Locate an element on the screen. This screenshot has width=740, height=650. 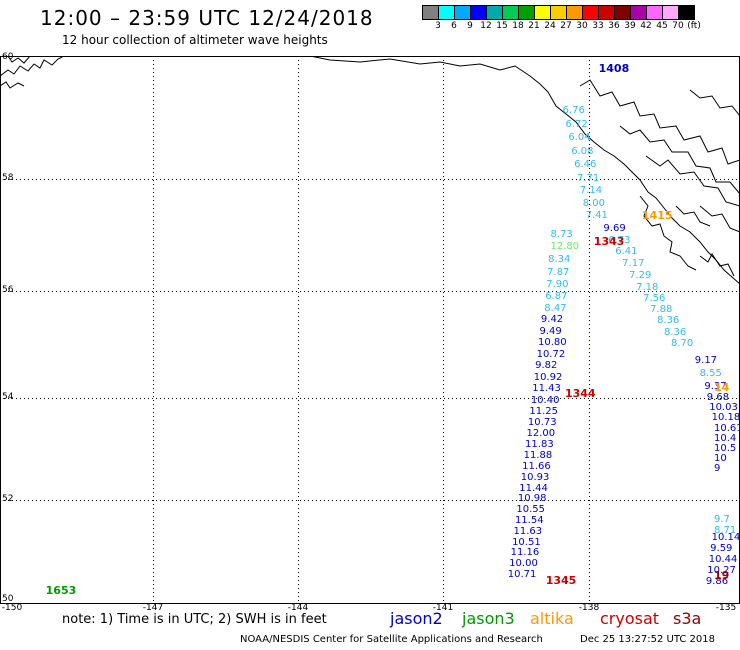
wave-height-value: 7.90 is located at coordinates (557, 284).